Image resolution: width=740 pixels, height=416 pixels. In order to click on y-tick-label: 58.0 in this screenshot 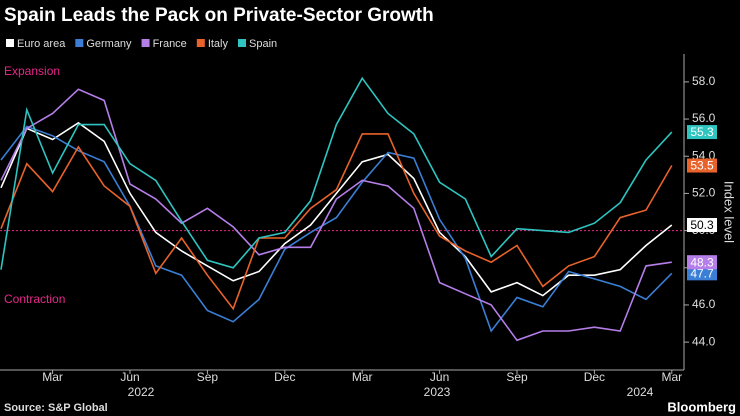, I will do `click(704, 81)`.